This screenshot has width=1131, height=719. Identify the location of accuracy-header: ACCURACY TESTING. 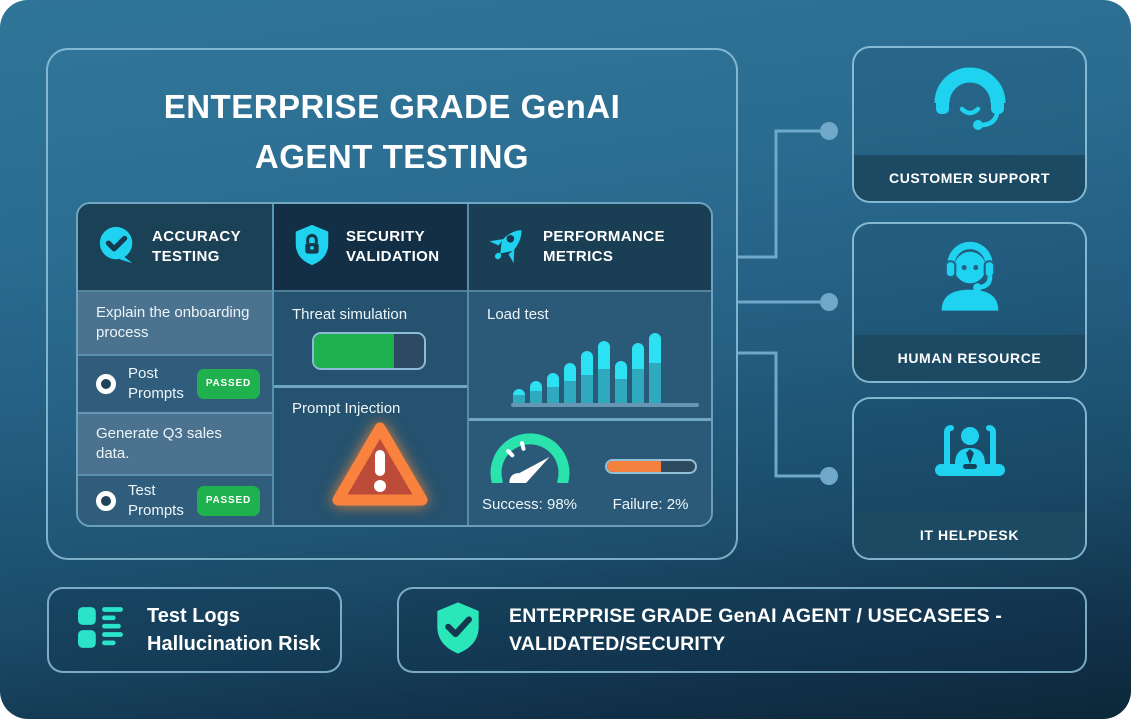
(175, 248).